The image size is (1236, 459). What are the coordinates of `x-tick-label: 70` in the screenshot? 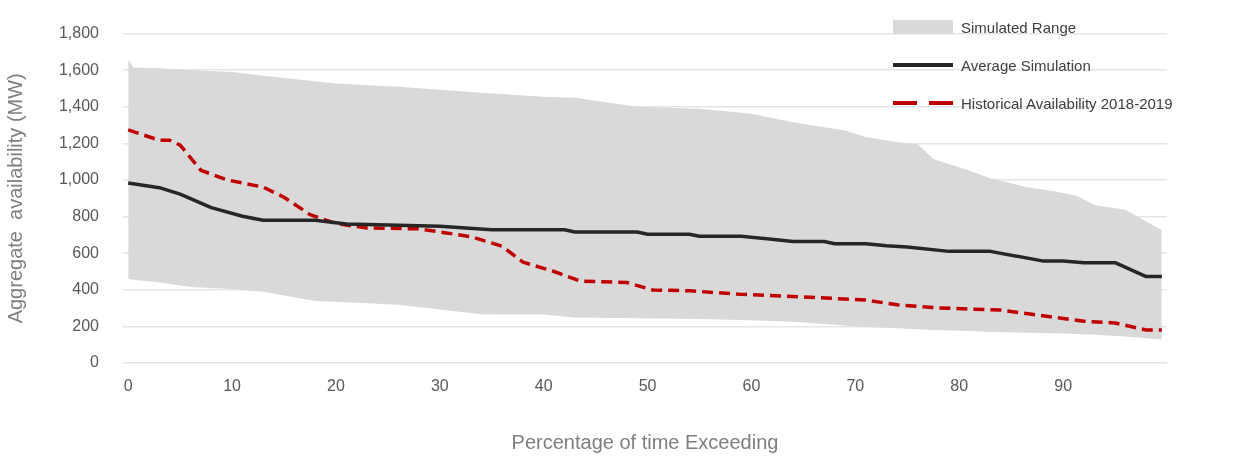 It's located at (855, 386).